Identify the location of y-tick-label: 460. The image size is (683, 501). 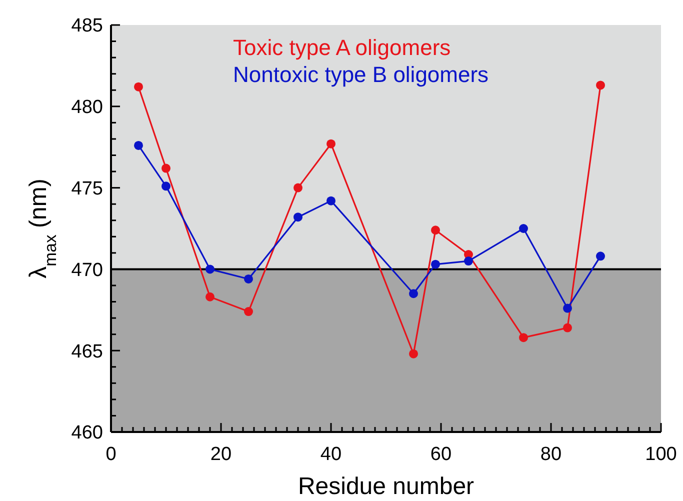
(87, 433).